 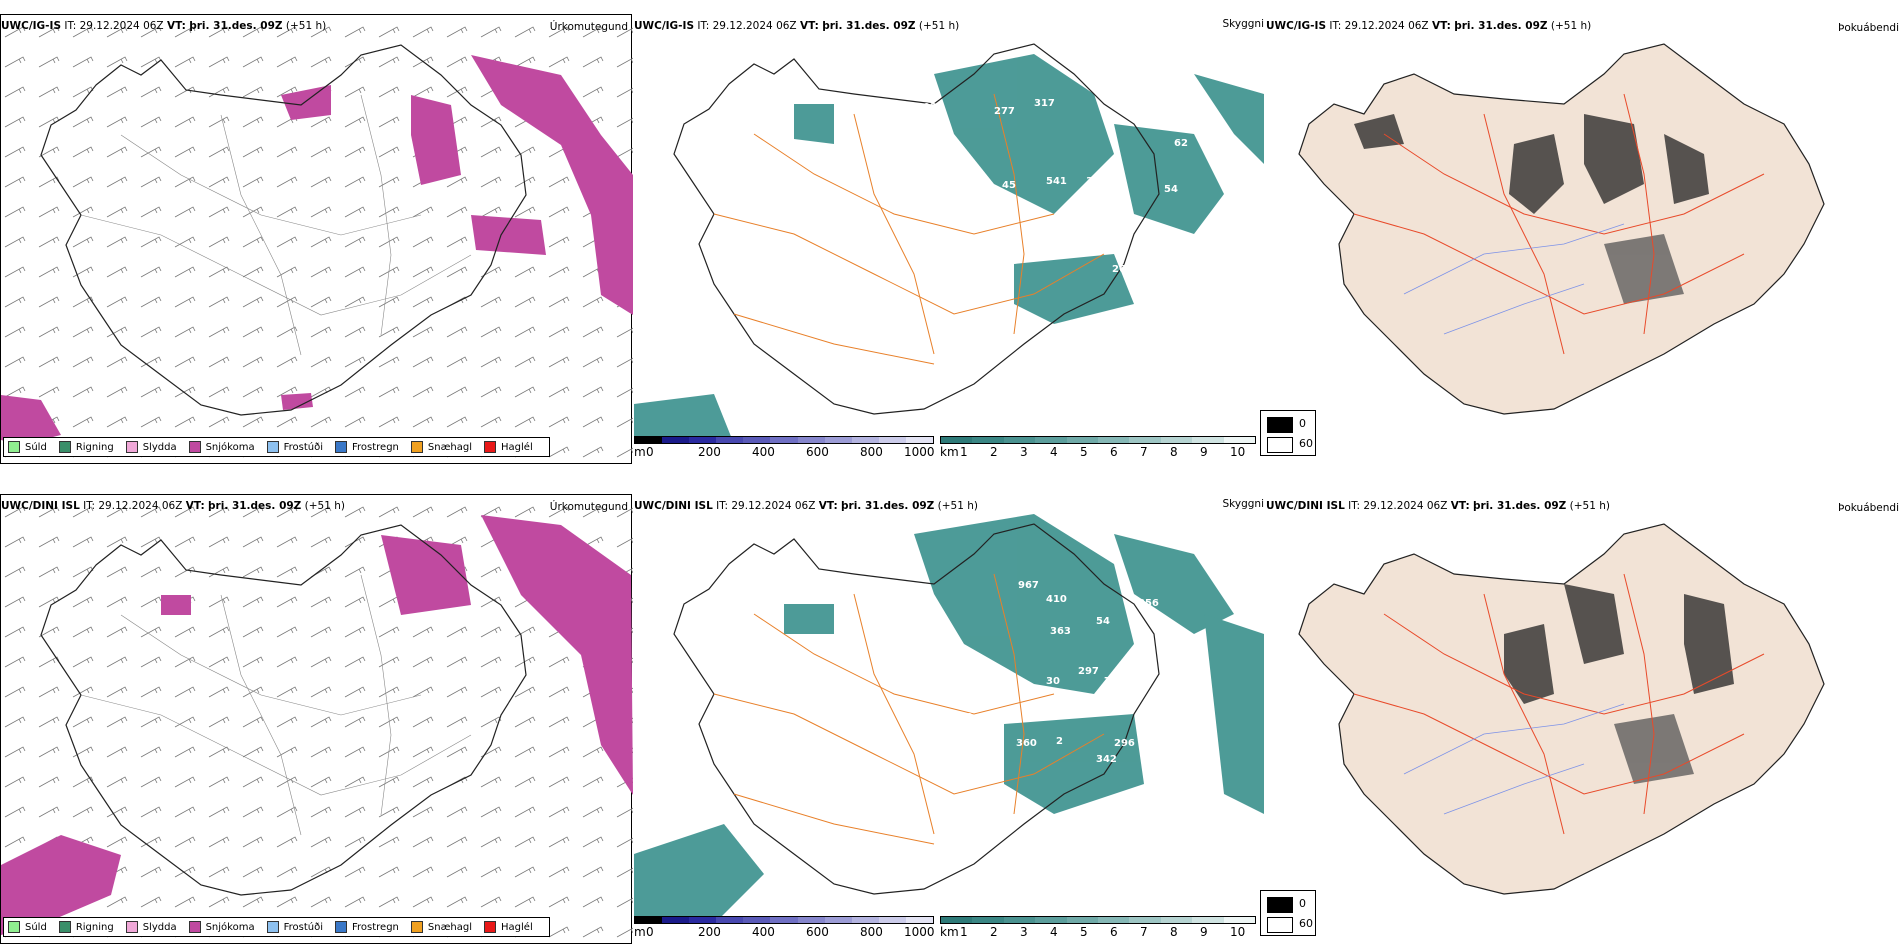 I want to click on legend-label: Súld, so click(x=36, y=927).